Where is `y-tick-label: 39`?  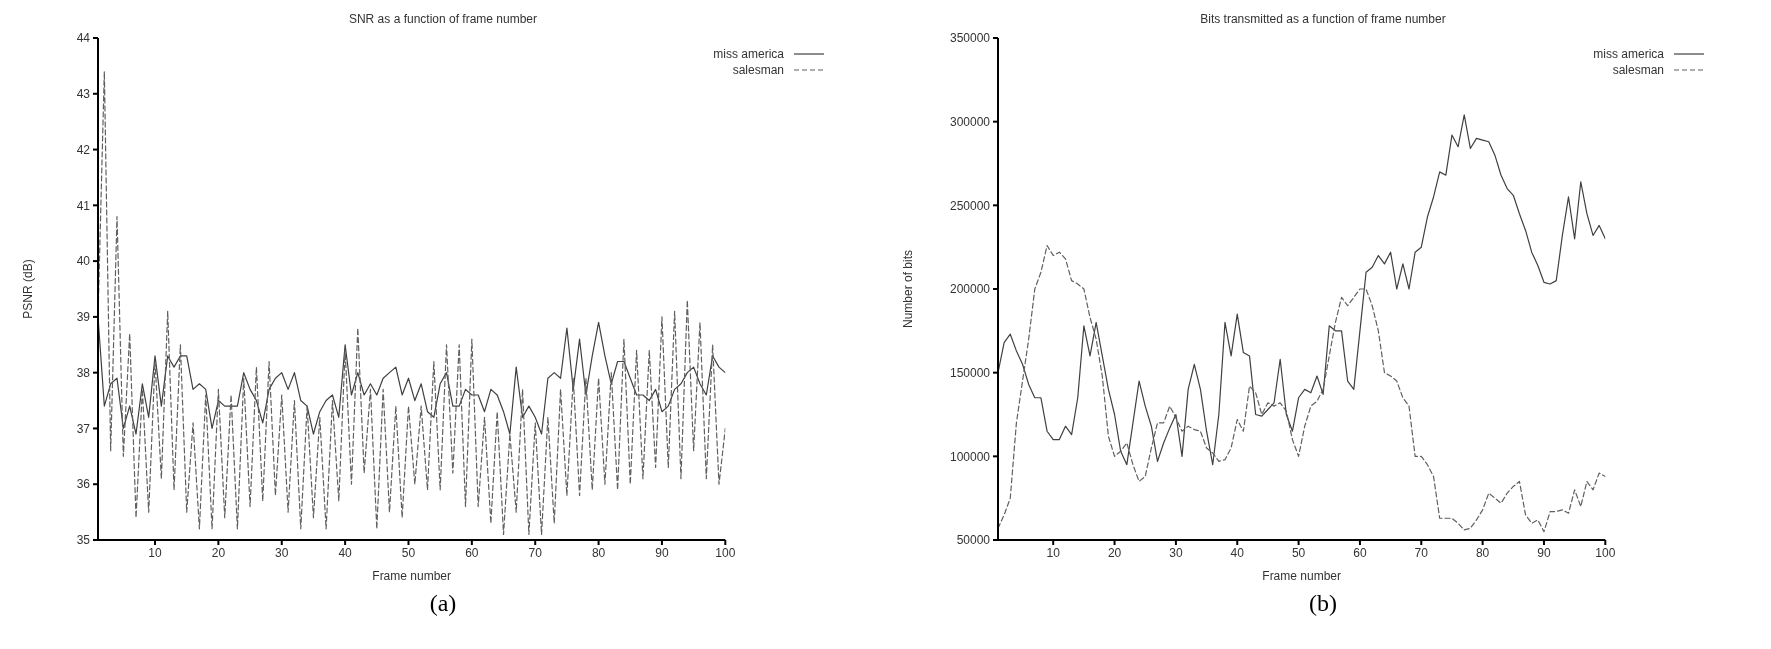
y-tick-label: 39 is located at coordinates (83, 317).